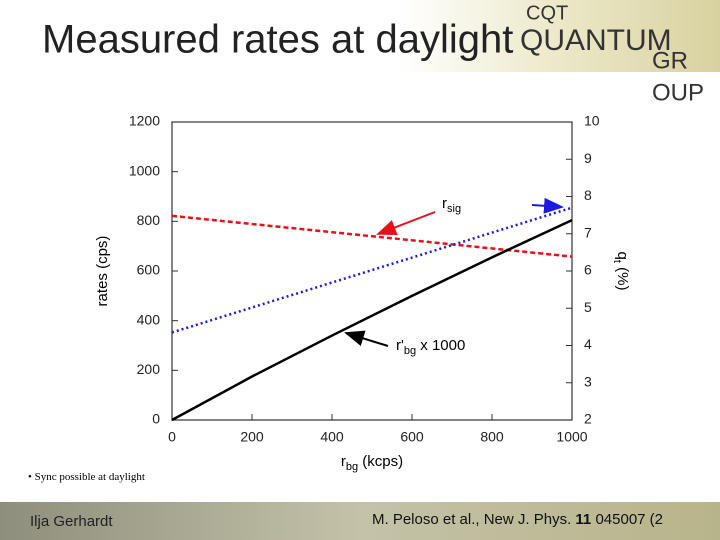 The height and width of the screenshot is (540, 720). Describe the element at coordinates (71, 521) in the screenshot. I see `footer-author: Ilja Gerhardt` at that location.